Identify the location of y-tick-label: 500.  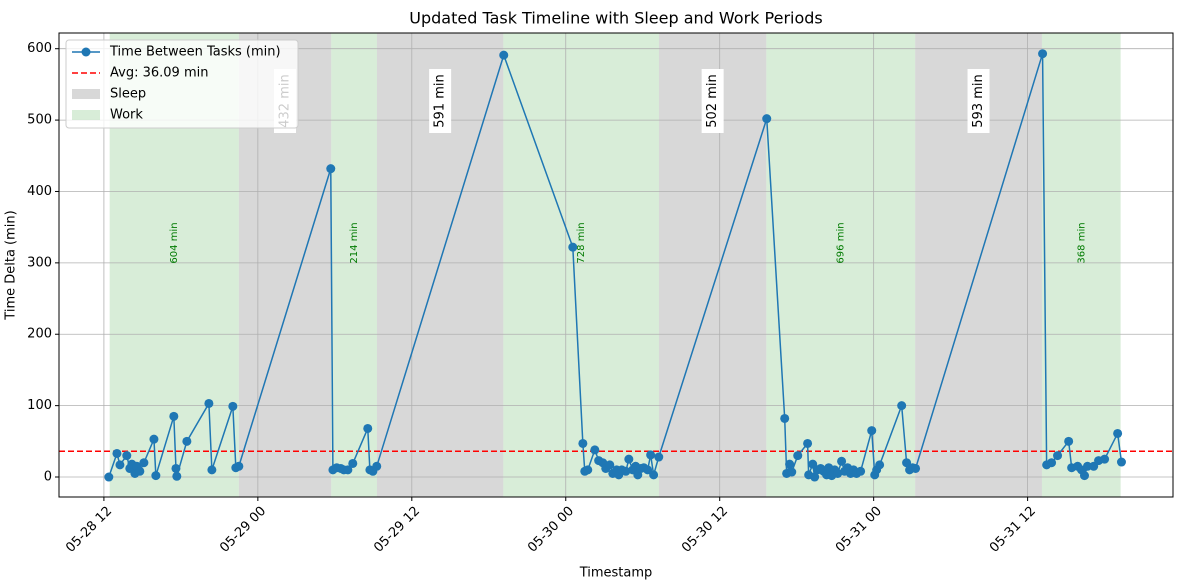
(39, 120).